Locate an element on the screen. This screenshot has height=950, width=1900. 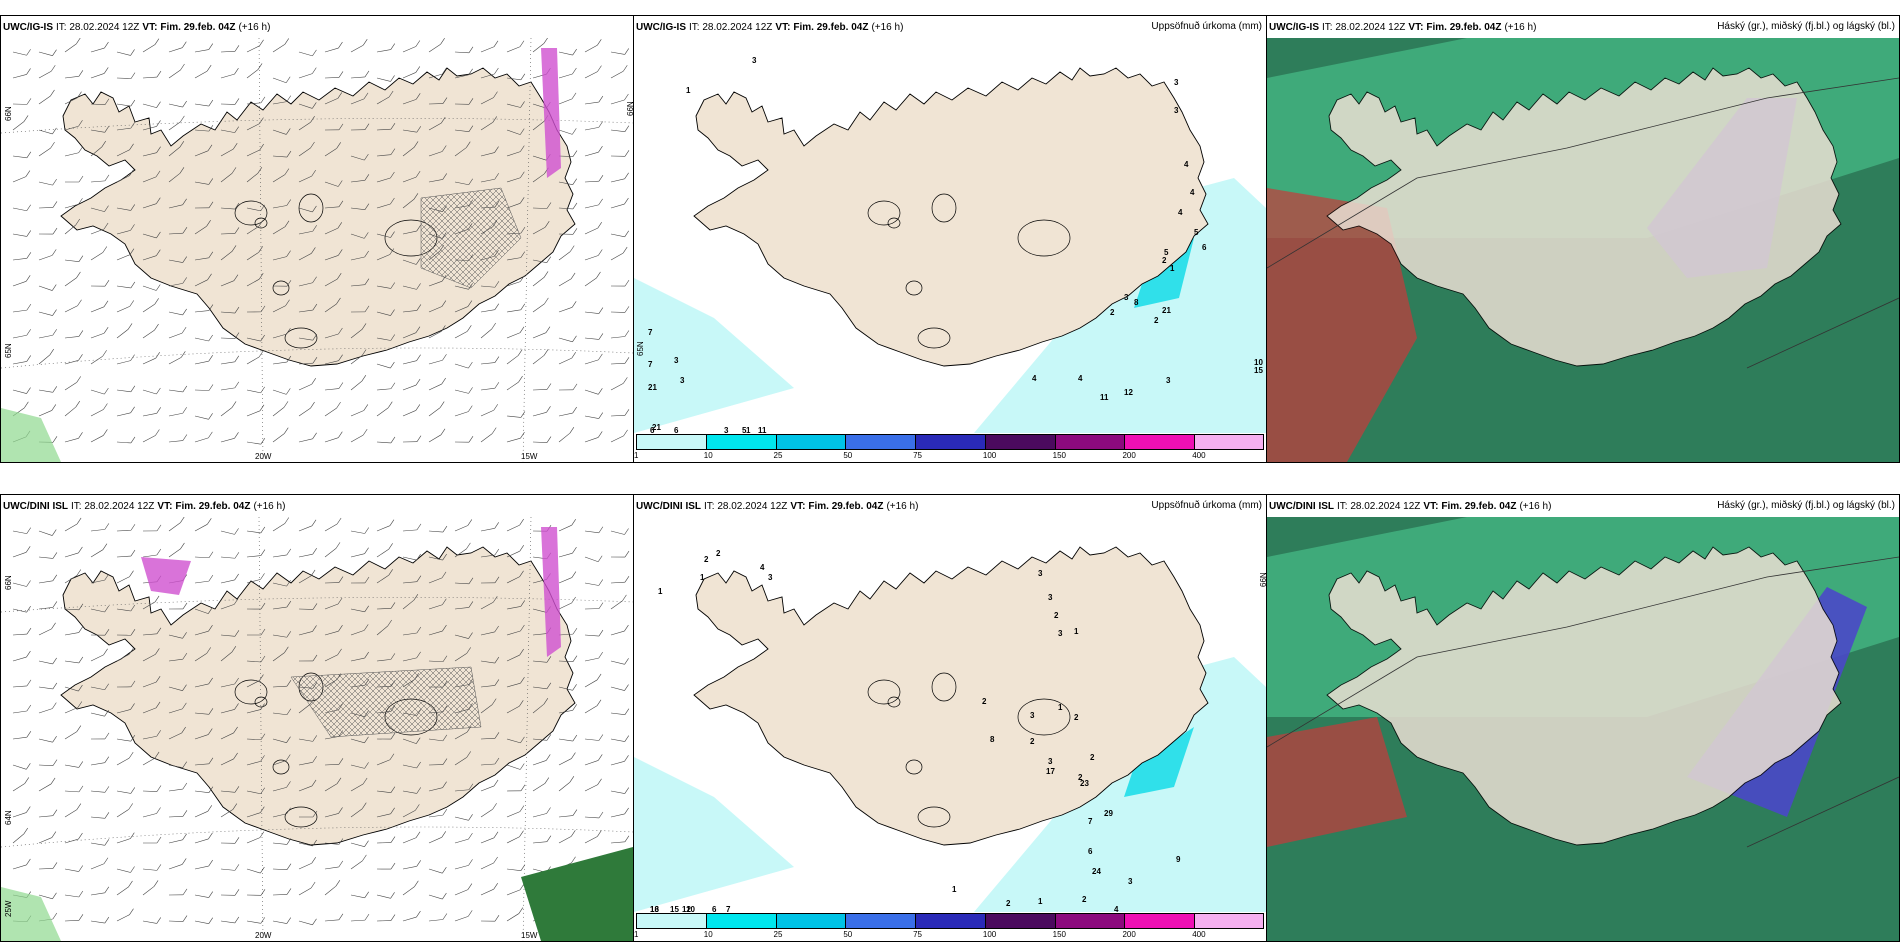
precip-value: 12 is located at coordinates (686, 909).